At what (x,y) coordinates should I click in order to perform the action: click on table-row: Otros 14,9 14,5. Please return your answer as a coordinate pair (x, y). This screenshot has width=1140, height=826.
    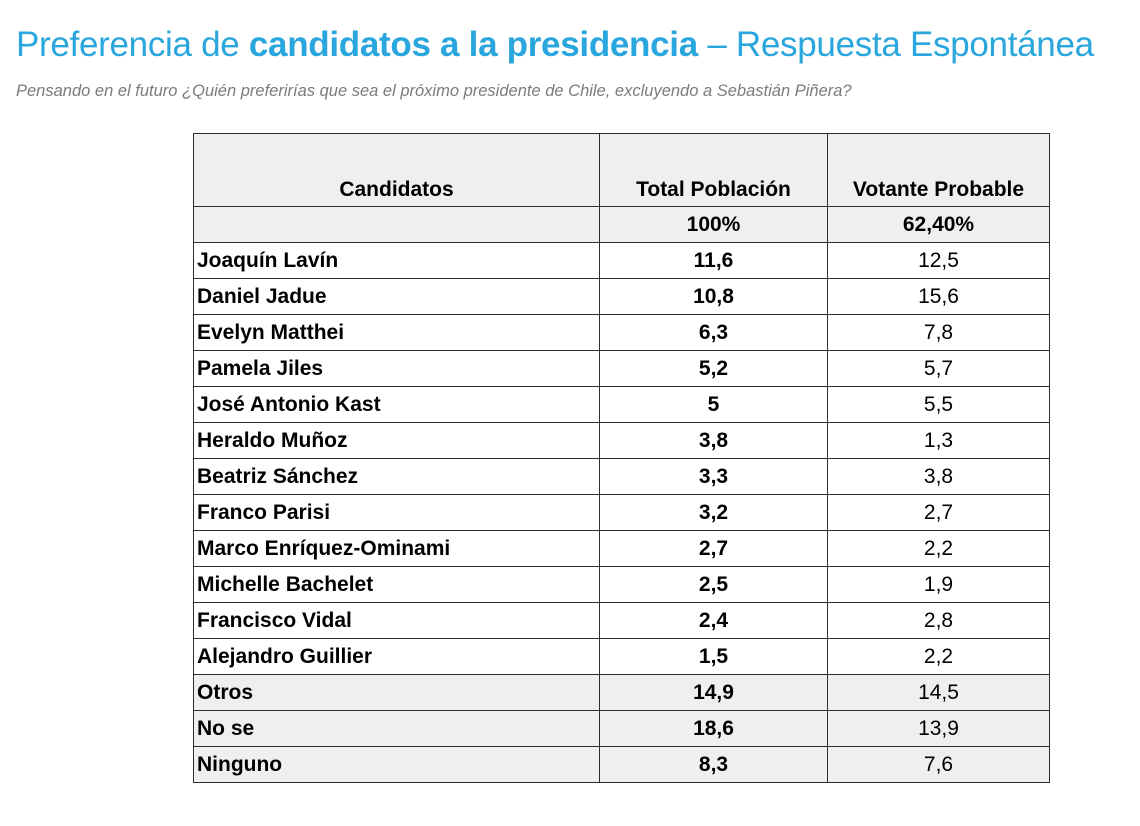
    Looking at the image, I should click on (621, 692).